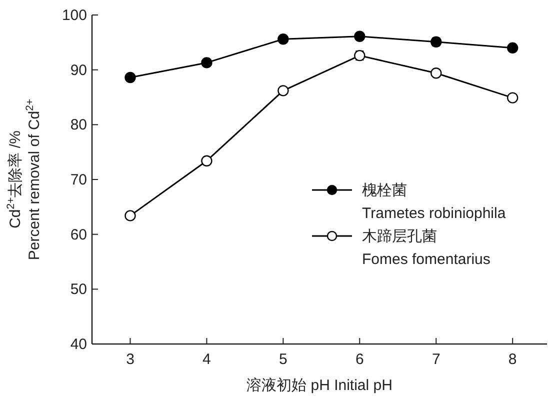  I want to click on x-tick-label: 4, so click(206, 359).